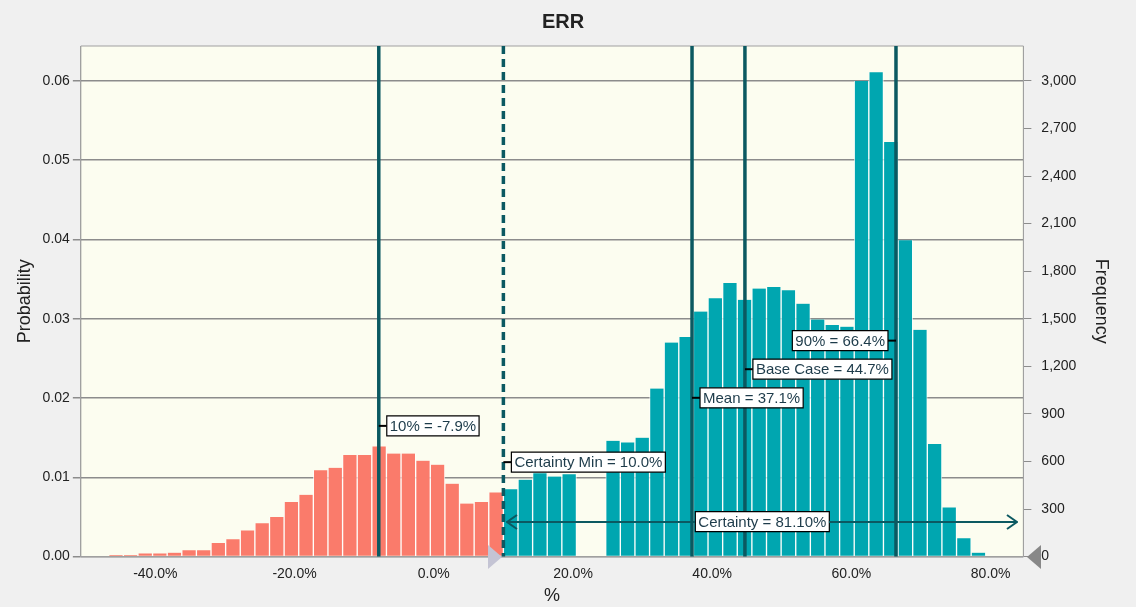 This screenshot has width=1136, height=607. Describe the element at coordinates (1059, 127) in the screenshot. I see `y2-tick-label: 2,700` at that location.